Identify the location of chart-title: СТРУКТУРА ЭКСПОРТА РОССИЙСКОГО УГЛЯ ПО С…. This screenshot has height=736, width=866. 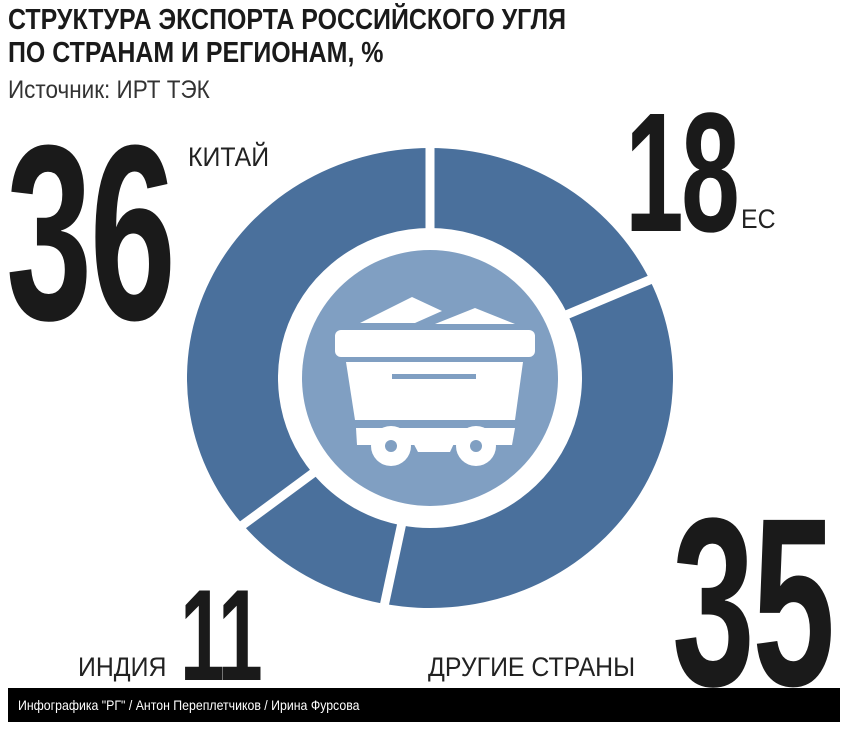
(287, 37).